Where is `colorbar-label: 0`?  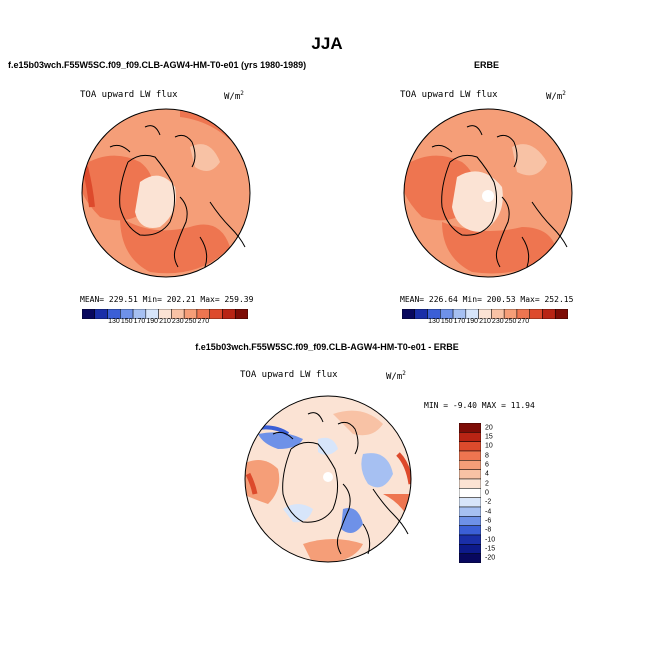 colorbar-label: 0 is located at coordinates (487, 493).